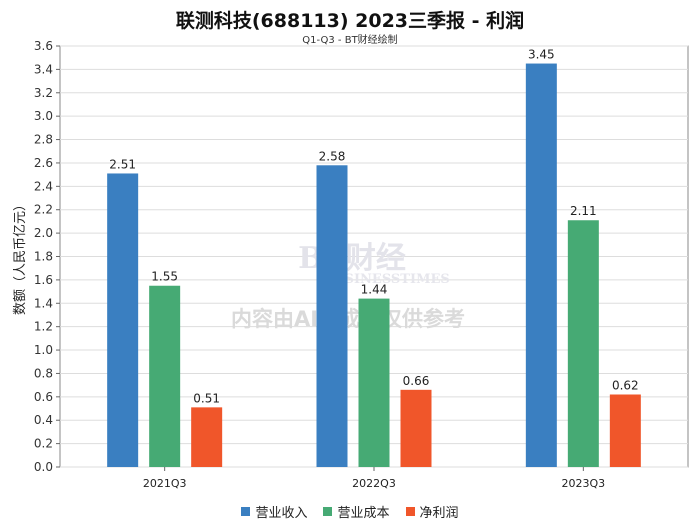 This screenshot has width=700, height=524. What do you see at coordinates (43, 327) in the screenshot?
I see `y-tick-label: 1.2` at bounding box center [43, 327].